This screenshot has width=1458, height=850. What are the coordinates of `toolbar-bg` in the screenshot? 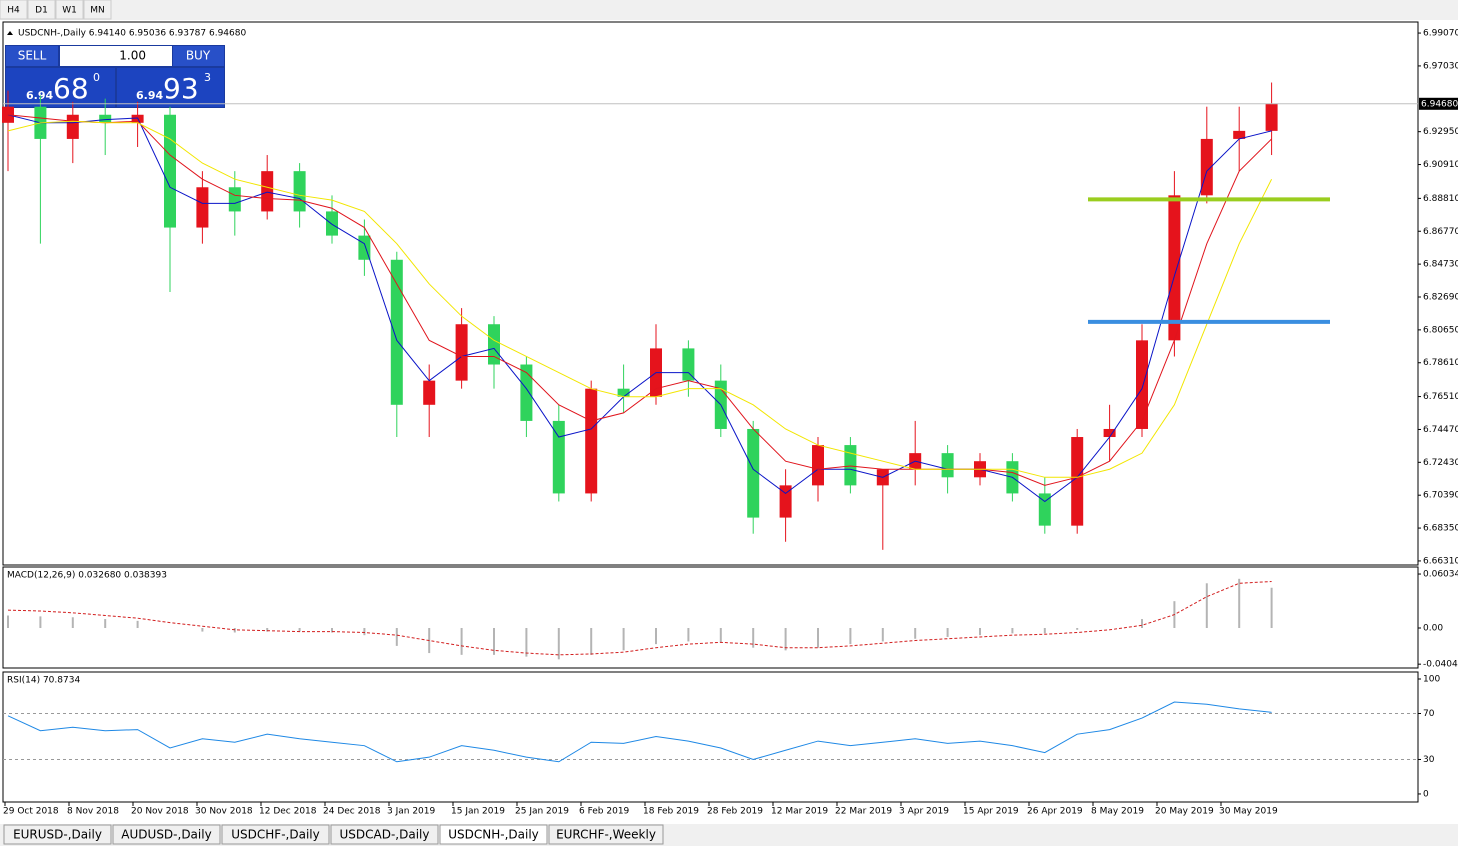 It's located at (729, 10).